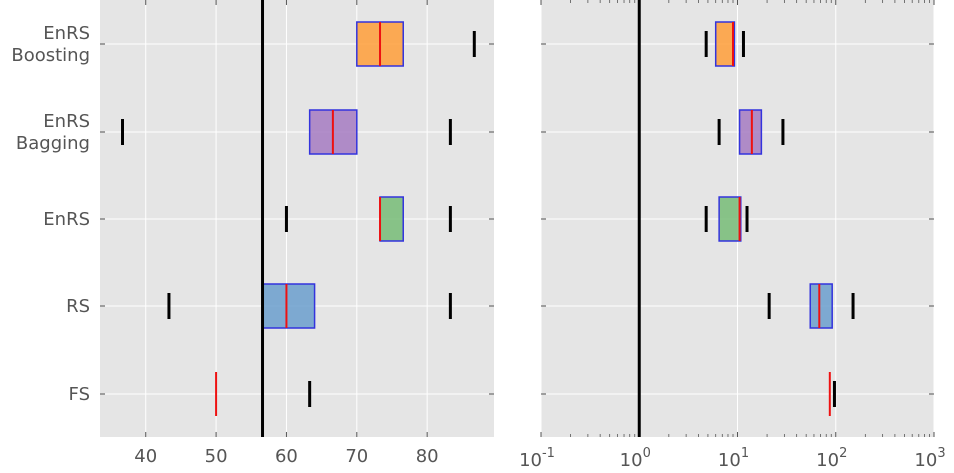 This screenshot has height=473, width=954. Describe the element at coordinates (50, 55) in the screenshot. I see `y-category-label: Boosting` at that location.